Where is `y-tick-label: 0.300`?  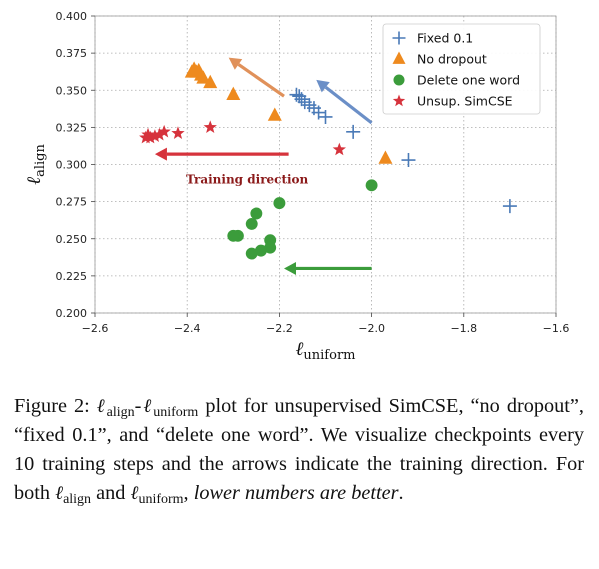
y-tick-label: 0.300 is located at coordinates (72, 165).